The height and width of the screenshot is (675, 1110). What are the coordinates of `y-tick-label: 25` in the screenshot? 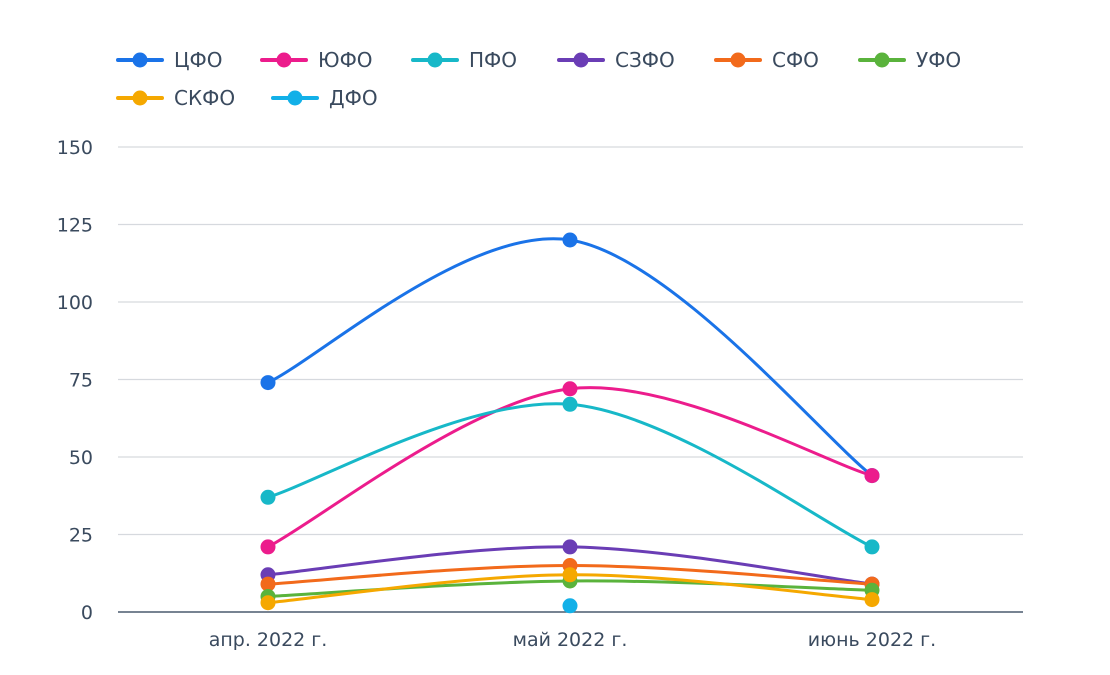 It's located at (81, 536).